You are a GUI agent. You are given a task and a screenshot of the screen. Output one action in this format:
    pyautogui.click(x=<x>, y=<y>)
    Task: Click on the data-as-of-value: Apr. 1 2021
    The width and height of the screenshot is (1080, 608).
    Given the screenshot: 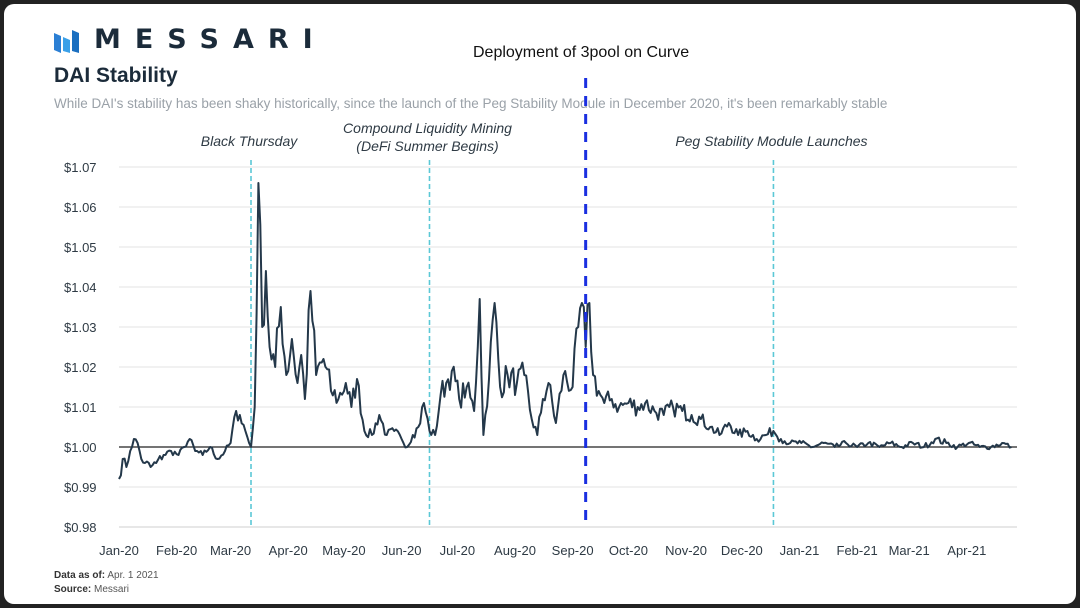 What is the action you would take?
    pyautogui.click(x=133, y=575)
    